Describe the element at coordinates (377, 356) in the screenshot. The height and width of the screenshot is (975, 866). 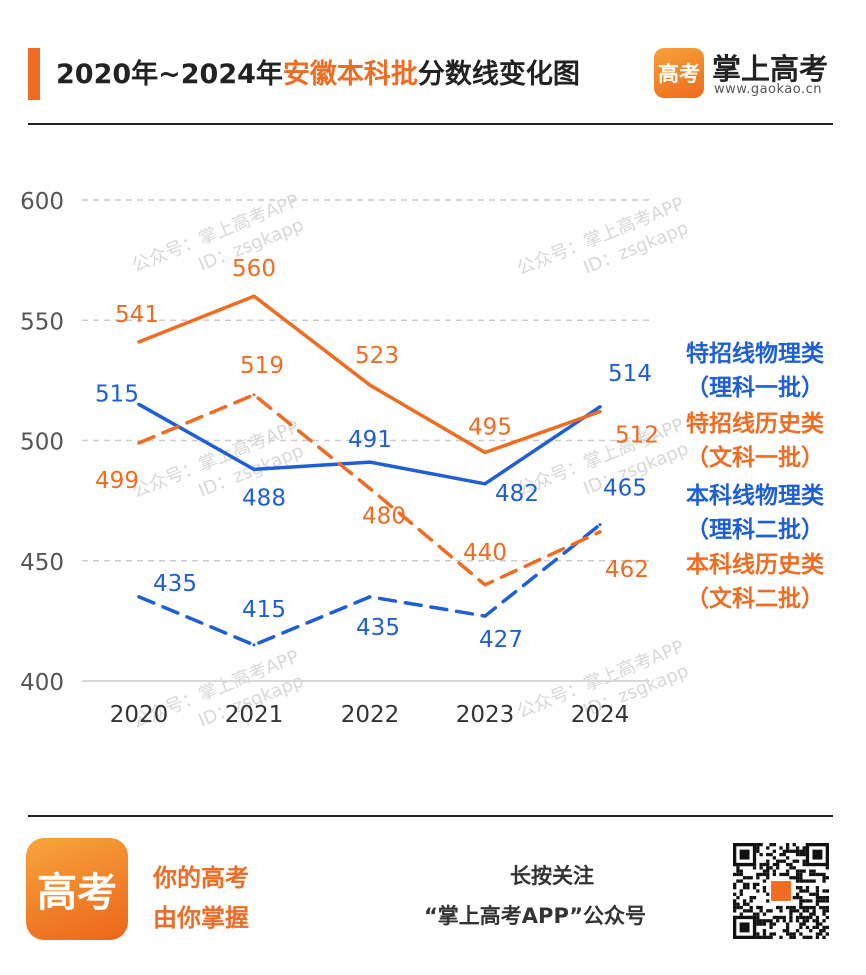
I see `data-label: 523` at that location.